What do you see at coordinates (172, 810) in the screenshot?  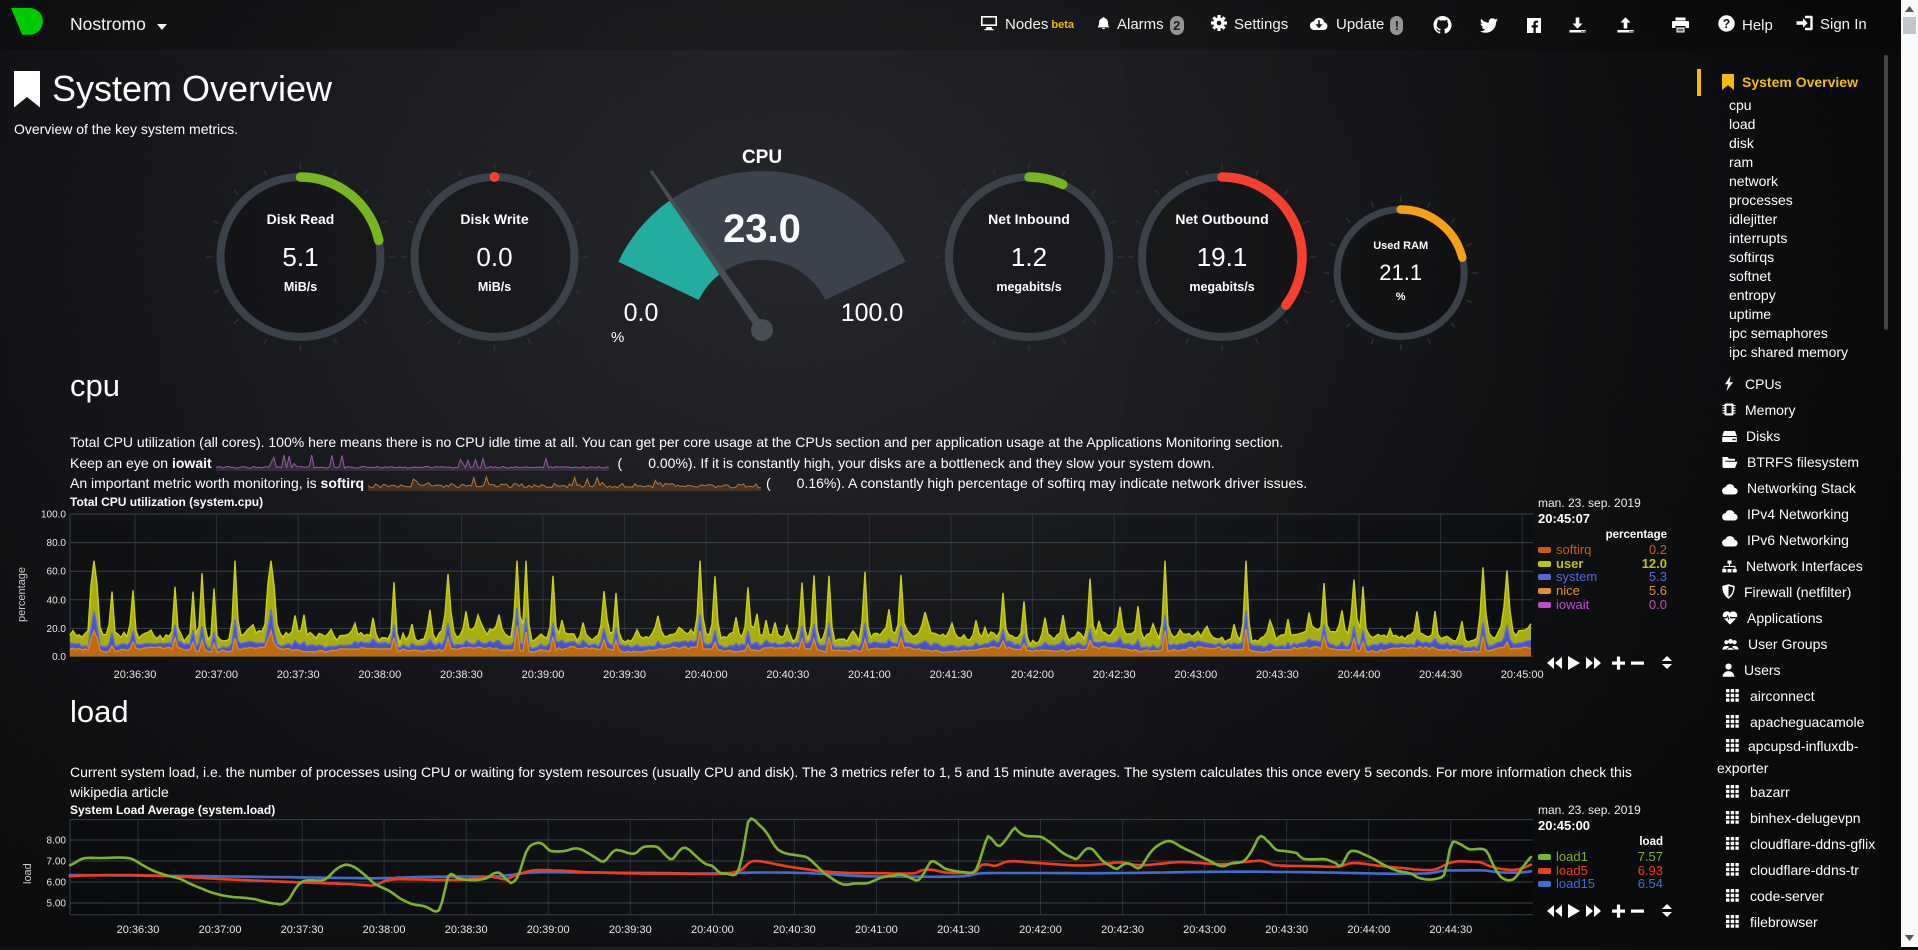 I see `svg-text:System Load Average (system.lo: System Load Average (system.load)` at bounding box center [172, 810].